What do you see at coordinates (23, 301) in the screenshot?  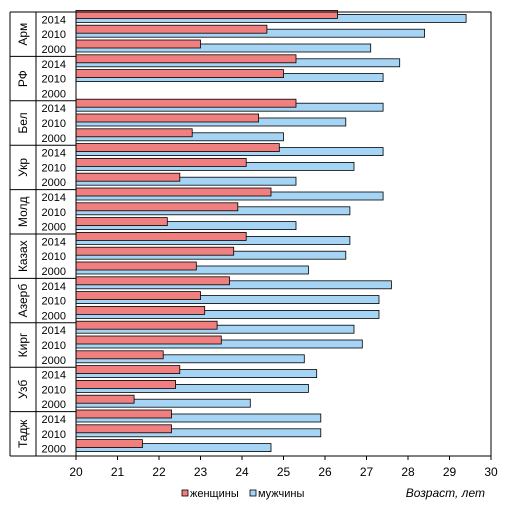 I see `country-label: Азерб` at bounding box center [23, 301].